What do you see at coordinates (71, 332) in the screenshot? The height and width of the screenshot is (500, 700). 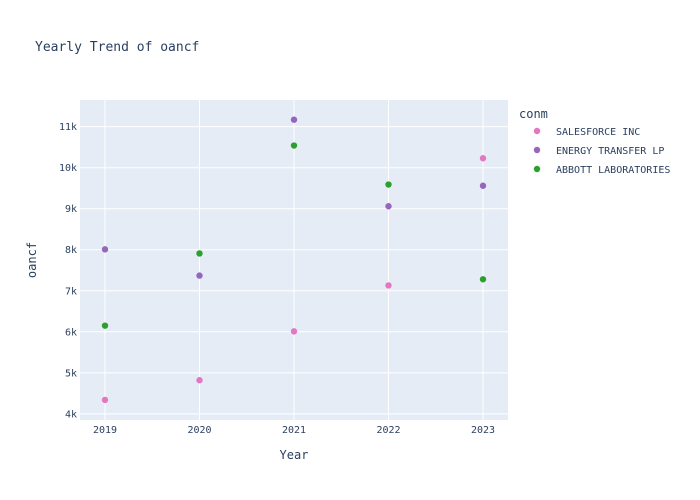 I see `y-tick-label: 6k` at bounding box center [71, 332].